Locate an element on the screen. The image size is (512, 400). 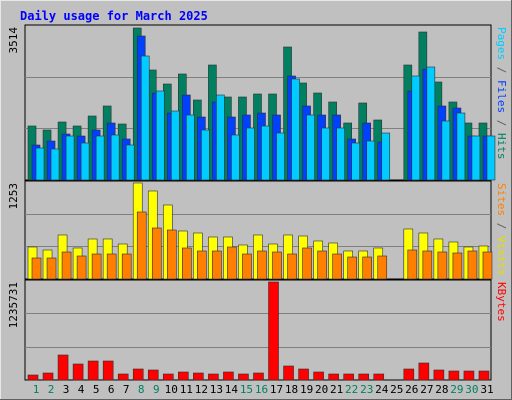
x-tick-label: 27 is located at coordinates (426, 389).